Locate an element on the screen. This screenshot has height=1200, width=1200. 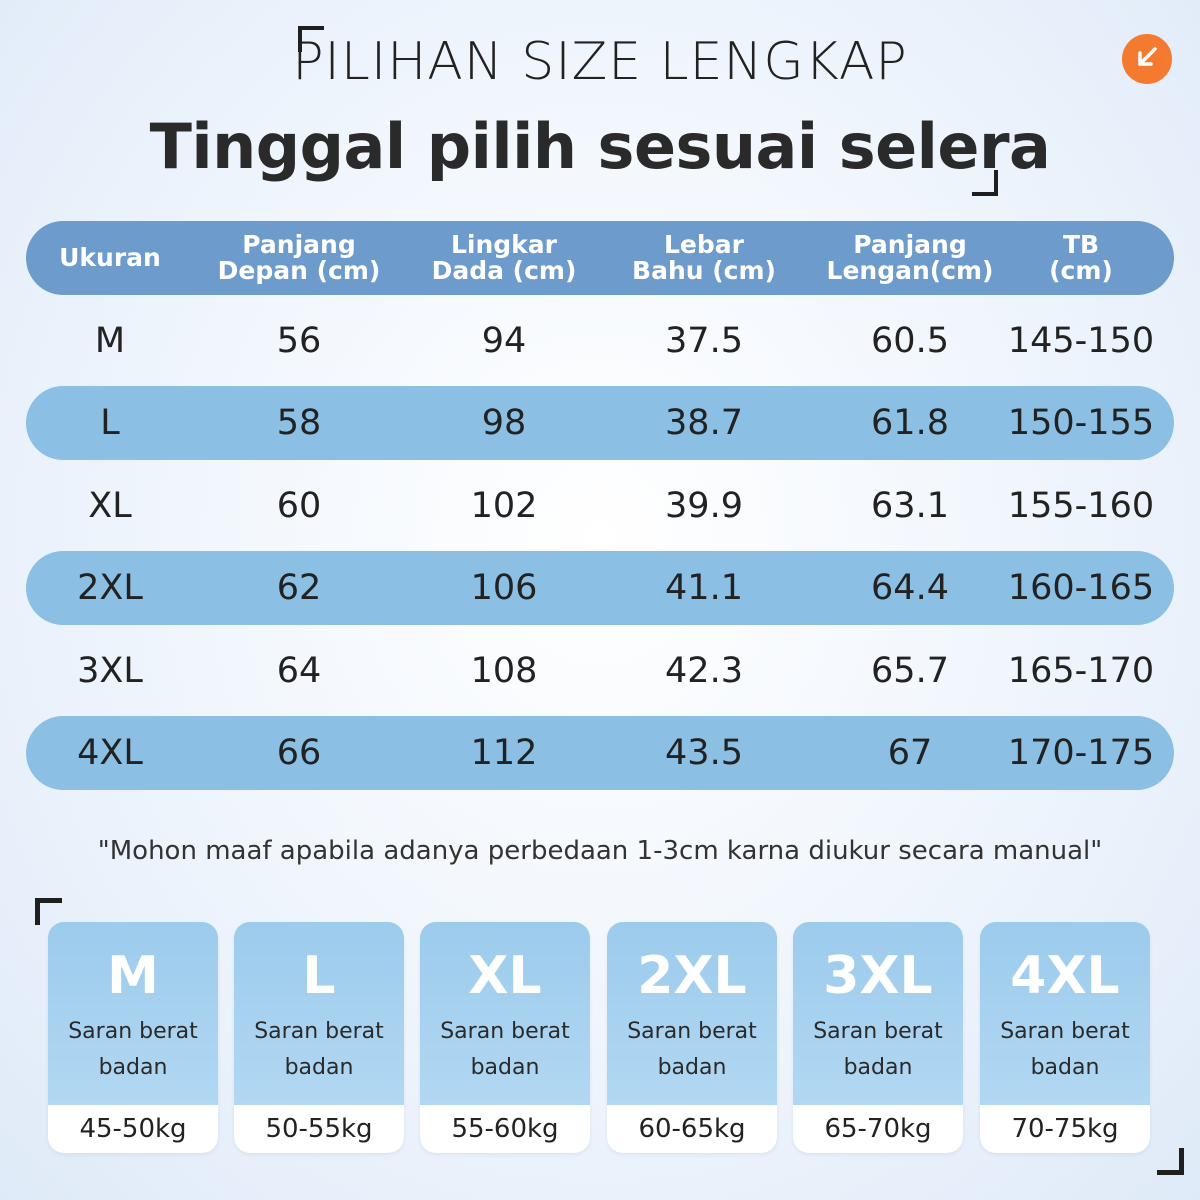
column-header-line: (cm) is located at coordinates (1081, 270).